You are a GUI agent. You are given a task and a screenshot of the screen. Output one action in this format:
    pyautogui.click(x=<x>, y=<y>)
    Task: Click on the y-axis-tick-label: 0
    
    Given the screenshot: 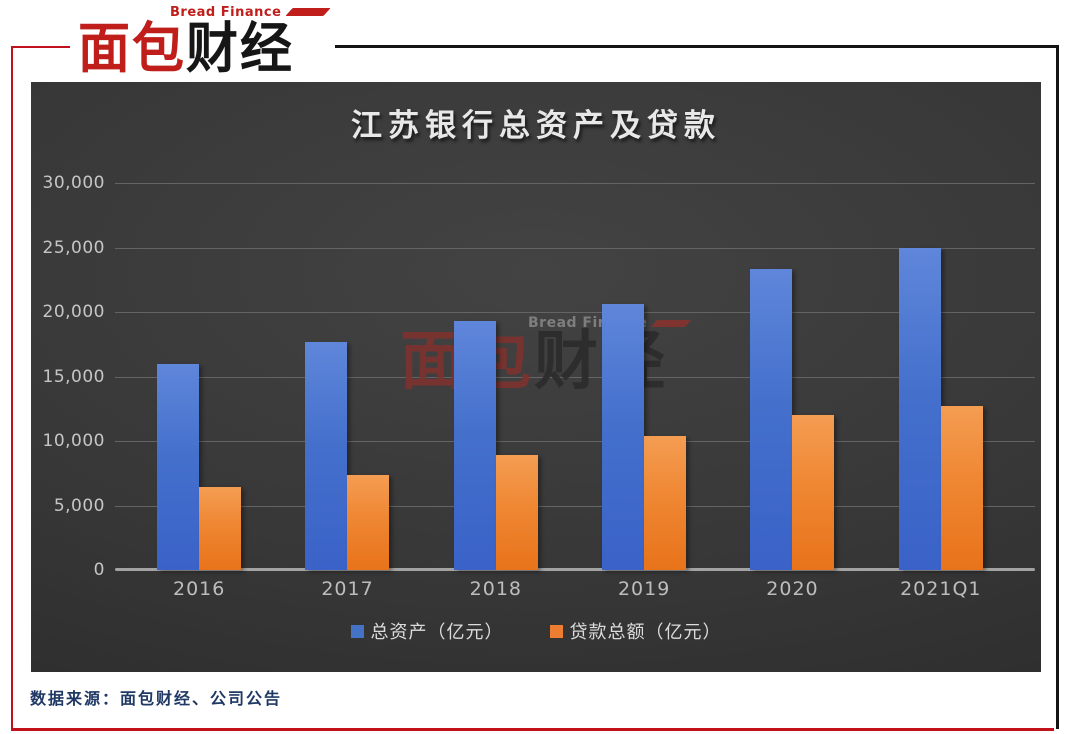 What is the action you would take?
    pyautogui.click(x=99, y=570)
    